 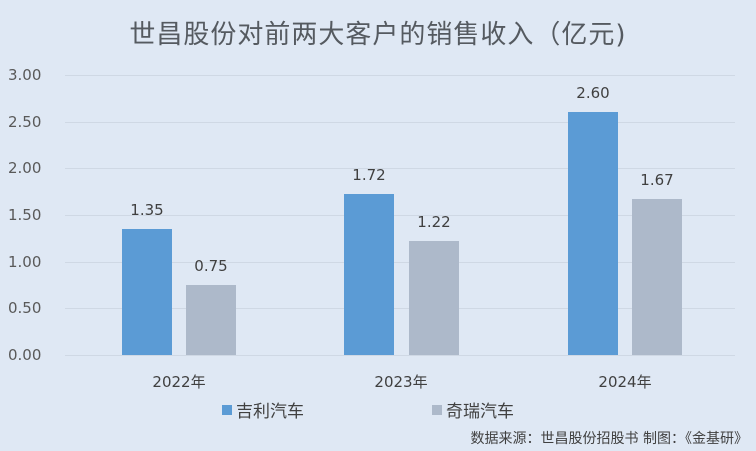 I want to click on bar-geely-2024, so click(x=593, y=233).